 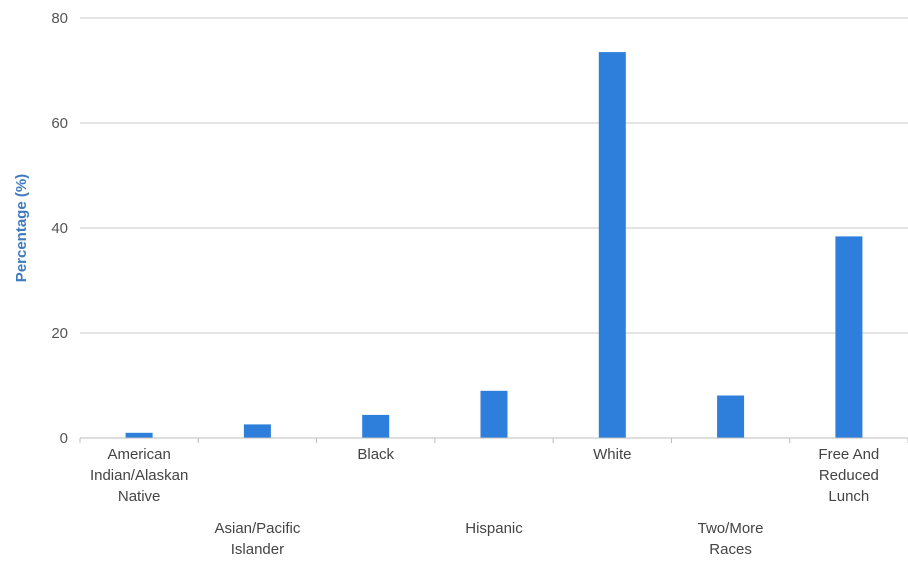 What do you see at coordinates (139, 475) in the screenshot?
I see `x-category-label: American Indian/Alaskan Native` at bounding box center [139, 475].